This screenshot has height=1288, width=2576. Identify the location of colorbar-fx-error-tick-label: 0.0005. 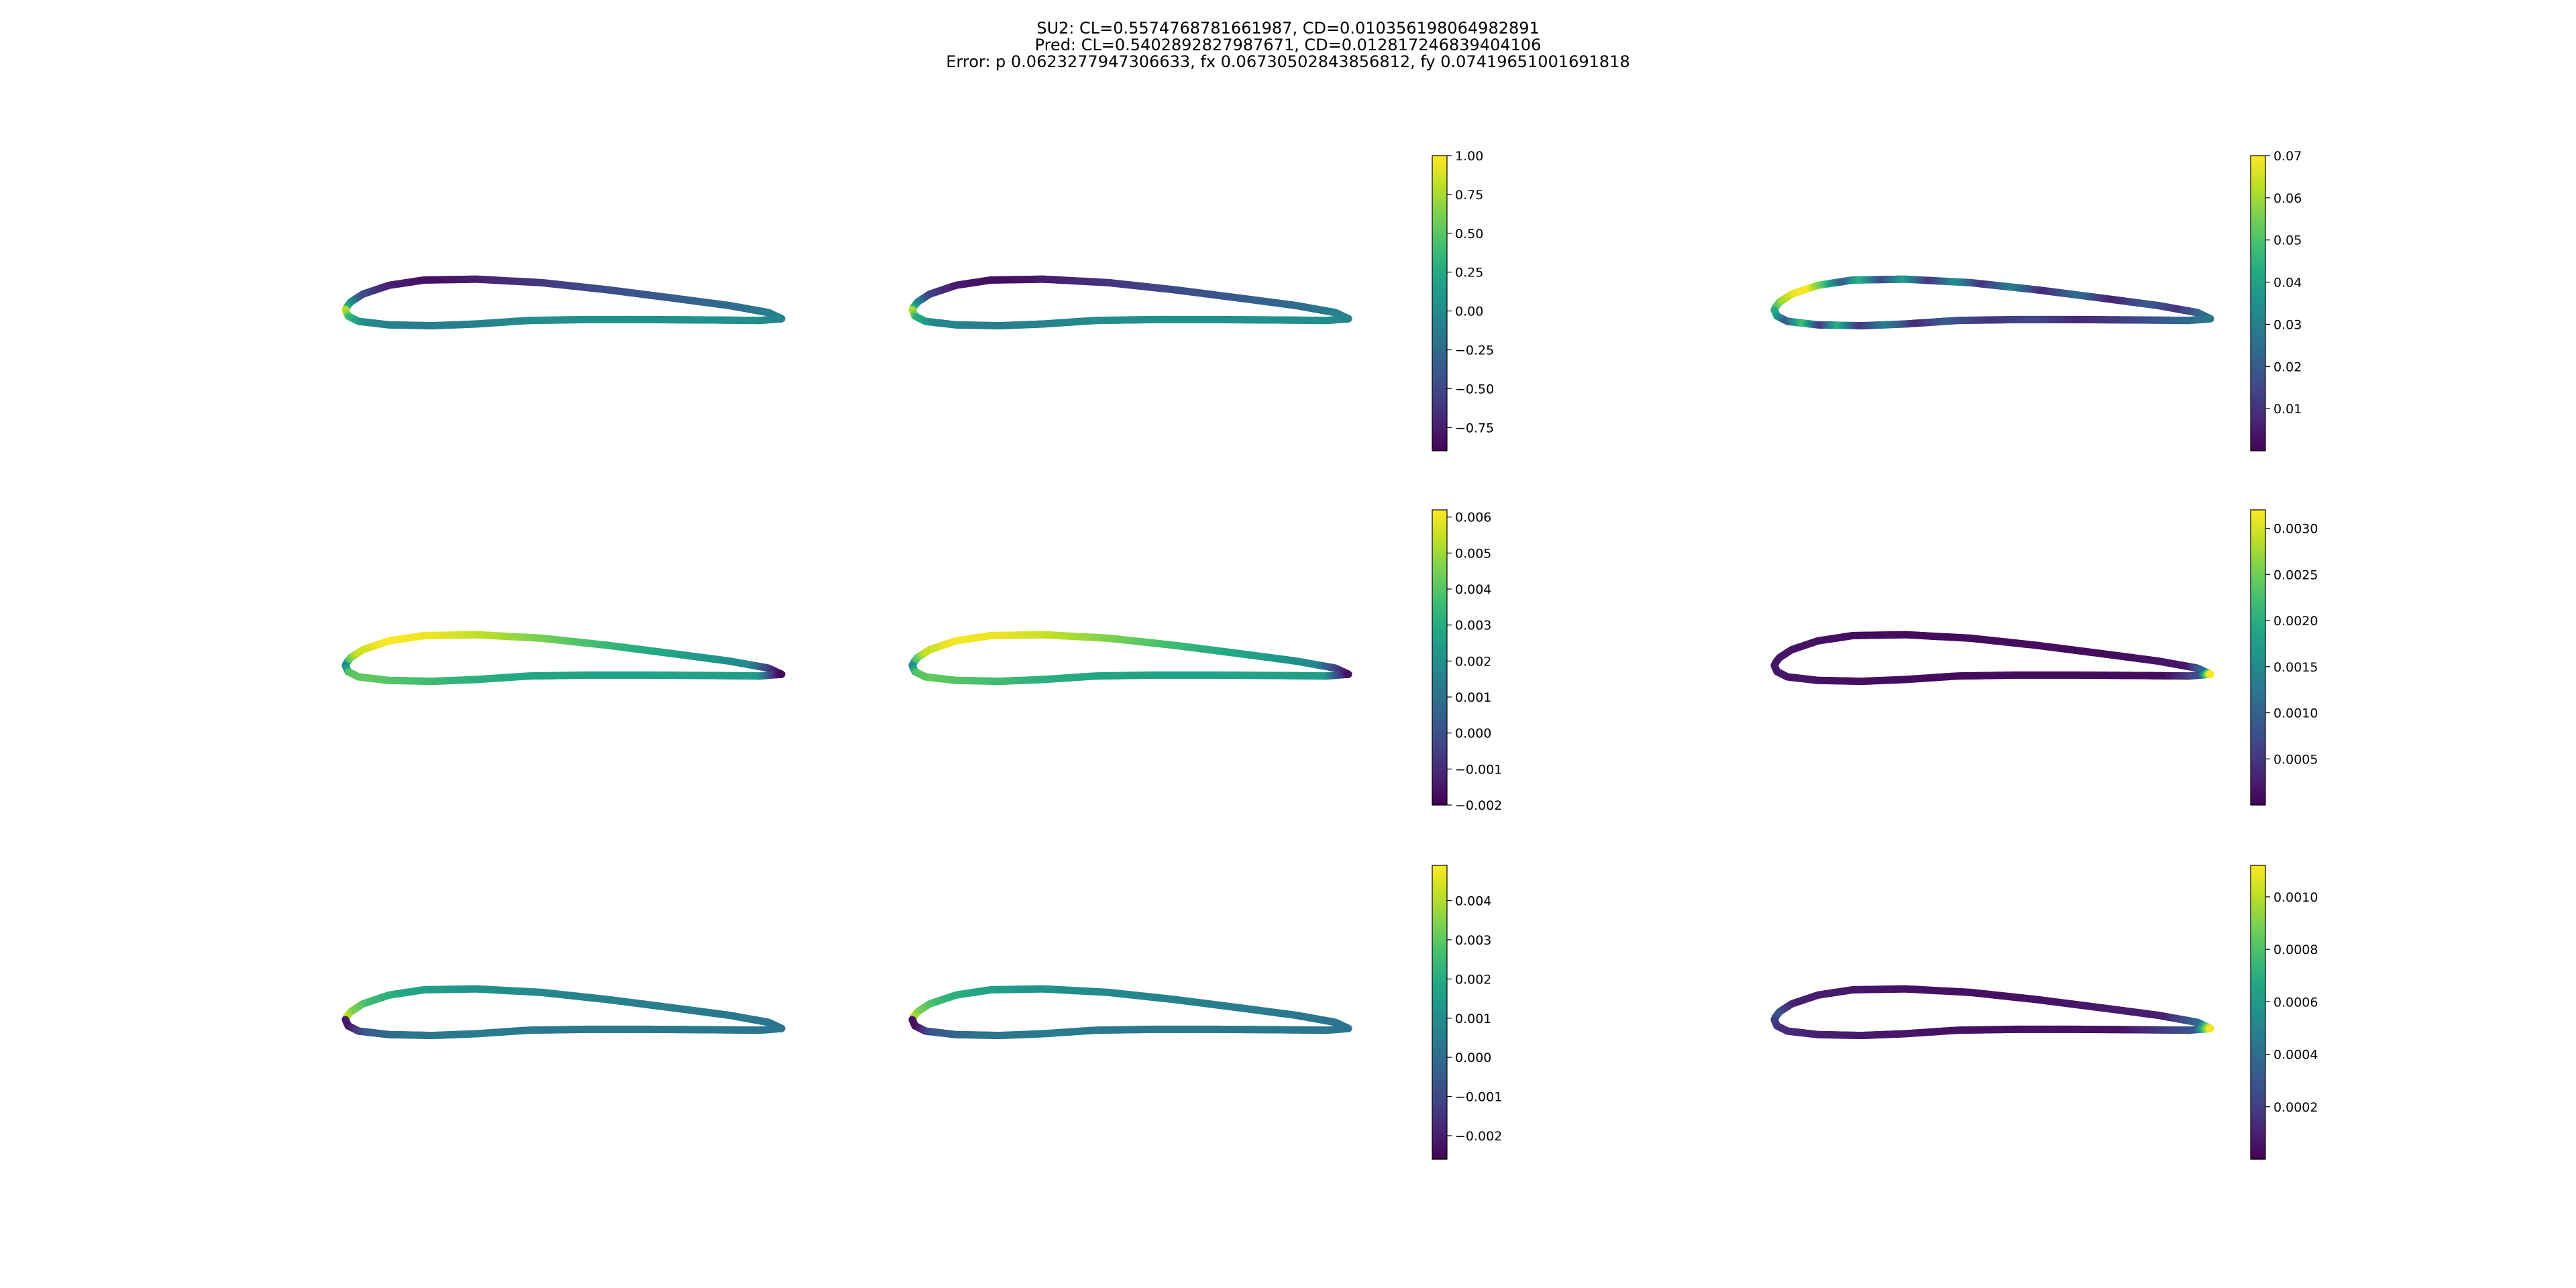
(2295, 759).